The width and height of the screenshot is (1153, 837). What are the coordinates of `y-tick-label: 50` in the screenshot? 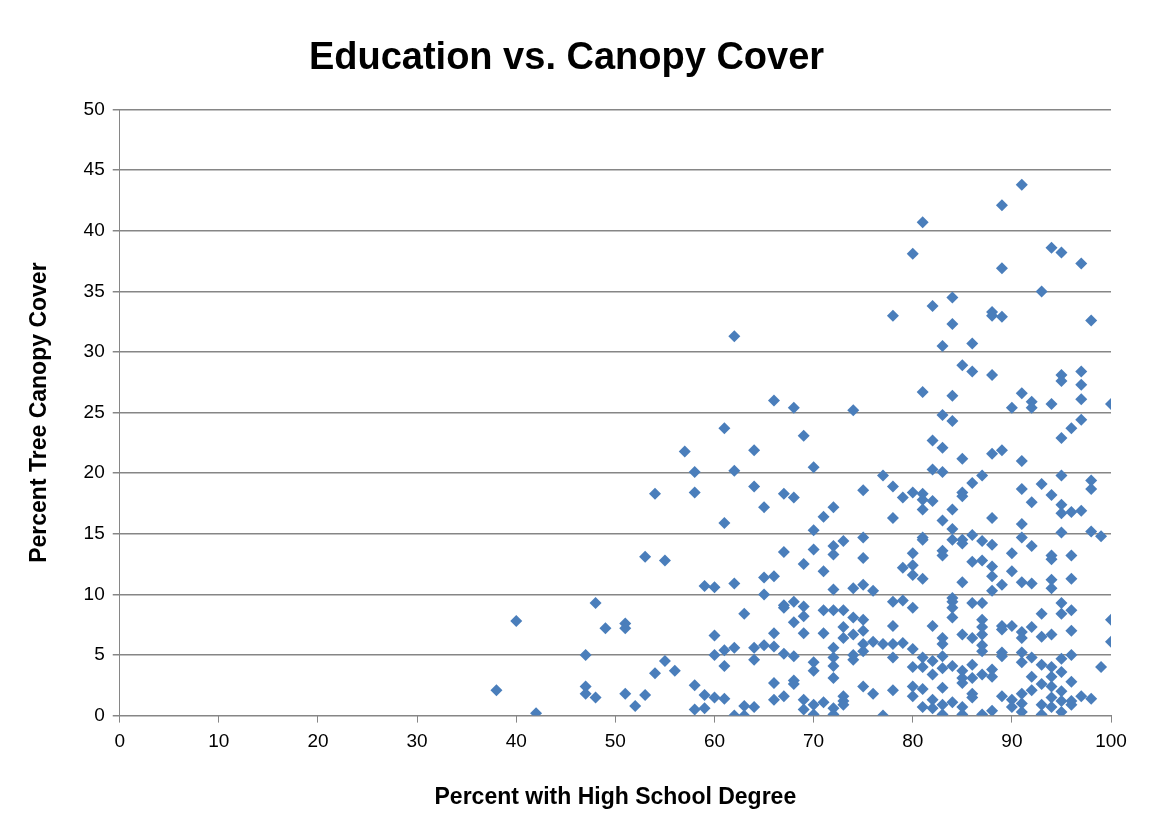 It's located at (94, 108).